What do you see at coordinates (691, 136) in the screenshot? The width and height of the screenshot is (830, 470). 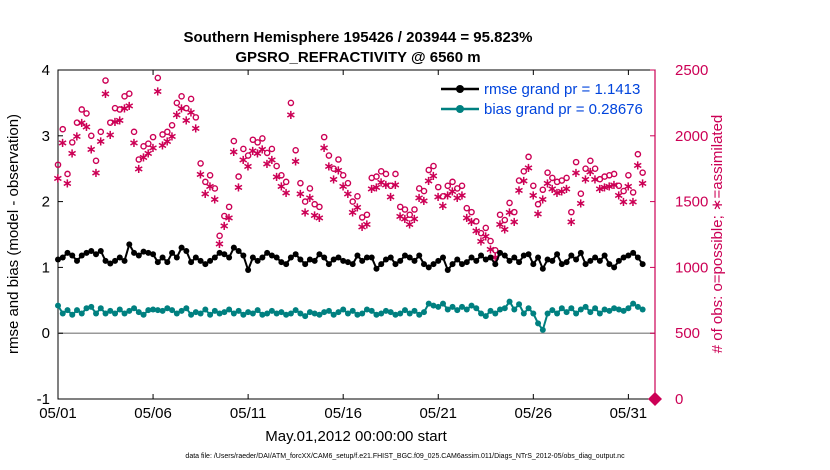 I see `y-right-tick-label: 2000` at bounding box center [691, 136].